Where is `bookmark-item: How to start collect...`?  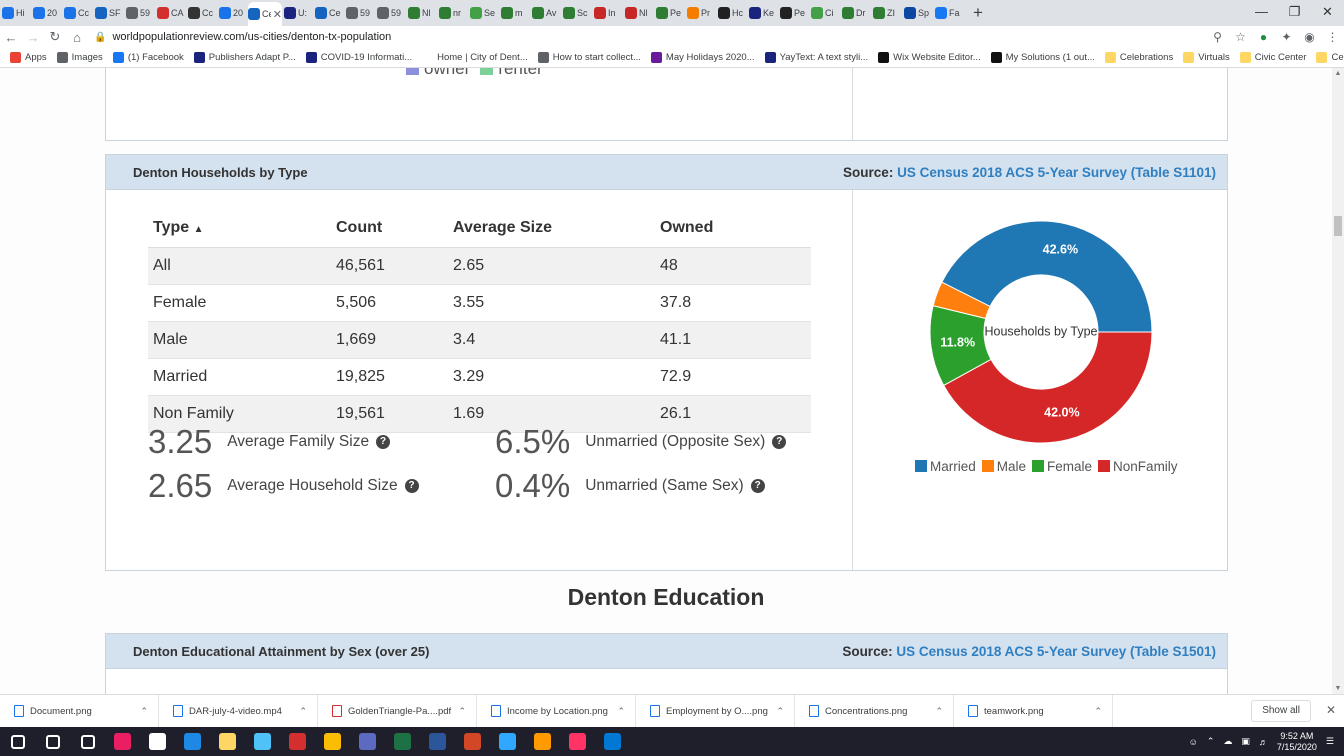
bookmark-item: How to start collect... is located at coordinates (589, 57).